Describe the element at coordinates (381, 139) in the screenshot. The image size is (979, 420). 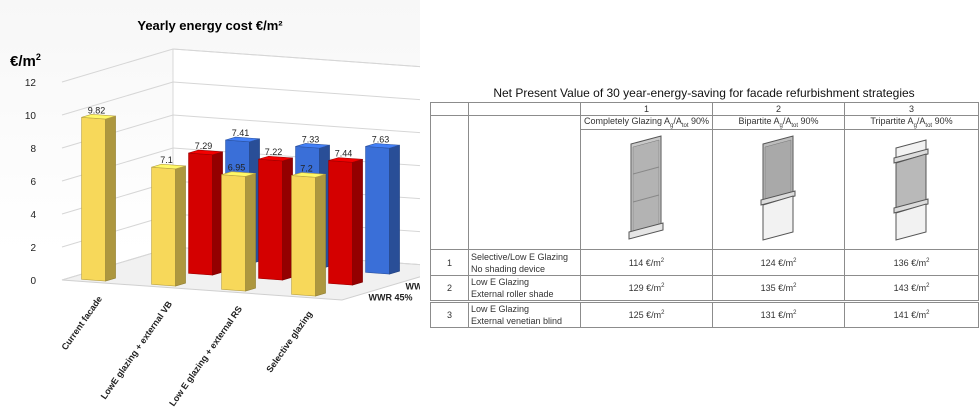
I see `data-label: 7.63` at that location.